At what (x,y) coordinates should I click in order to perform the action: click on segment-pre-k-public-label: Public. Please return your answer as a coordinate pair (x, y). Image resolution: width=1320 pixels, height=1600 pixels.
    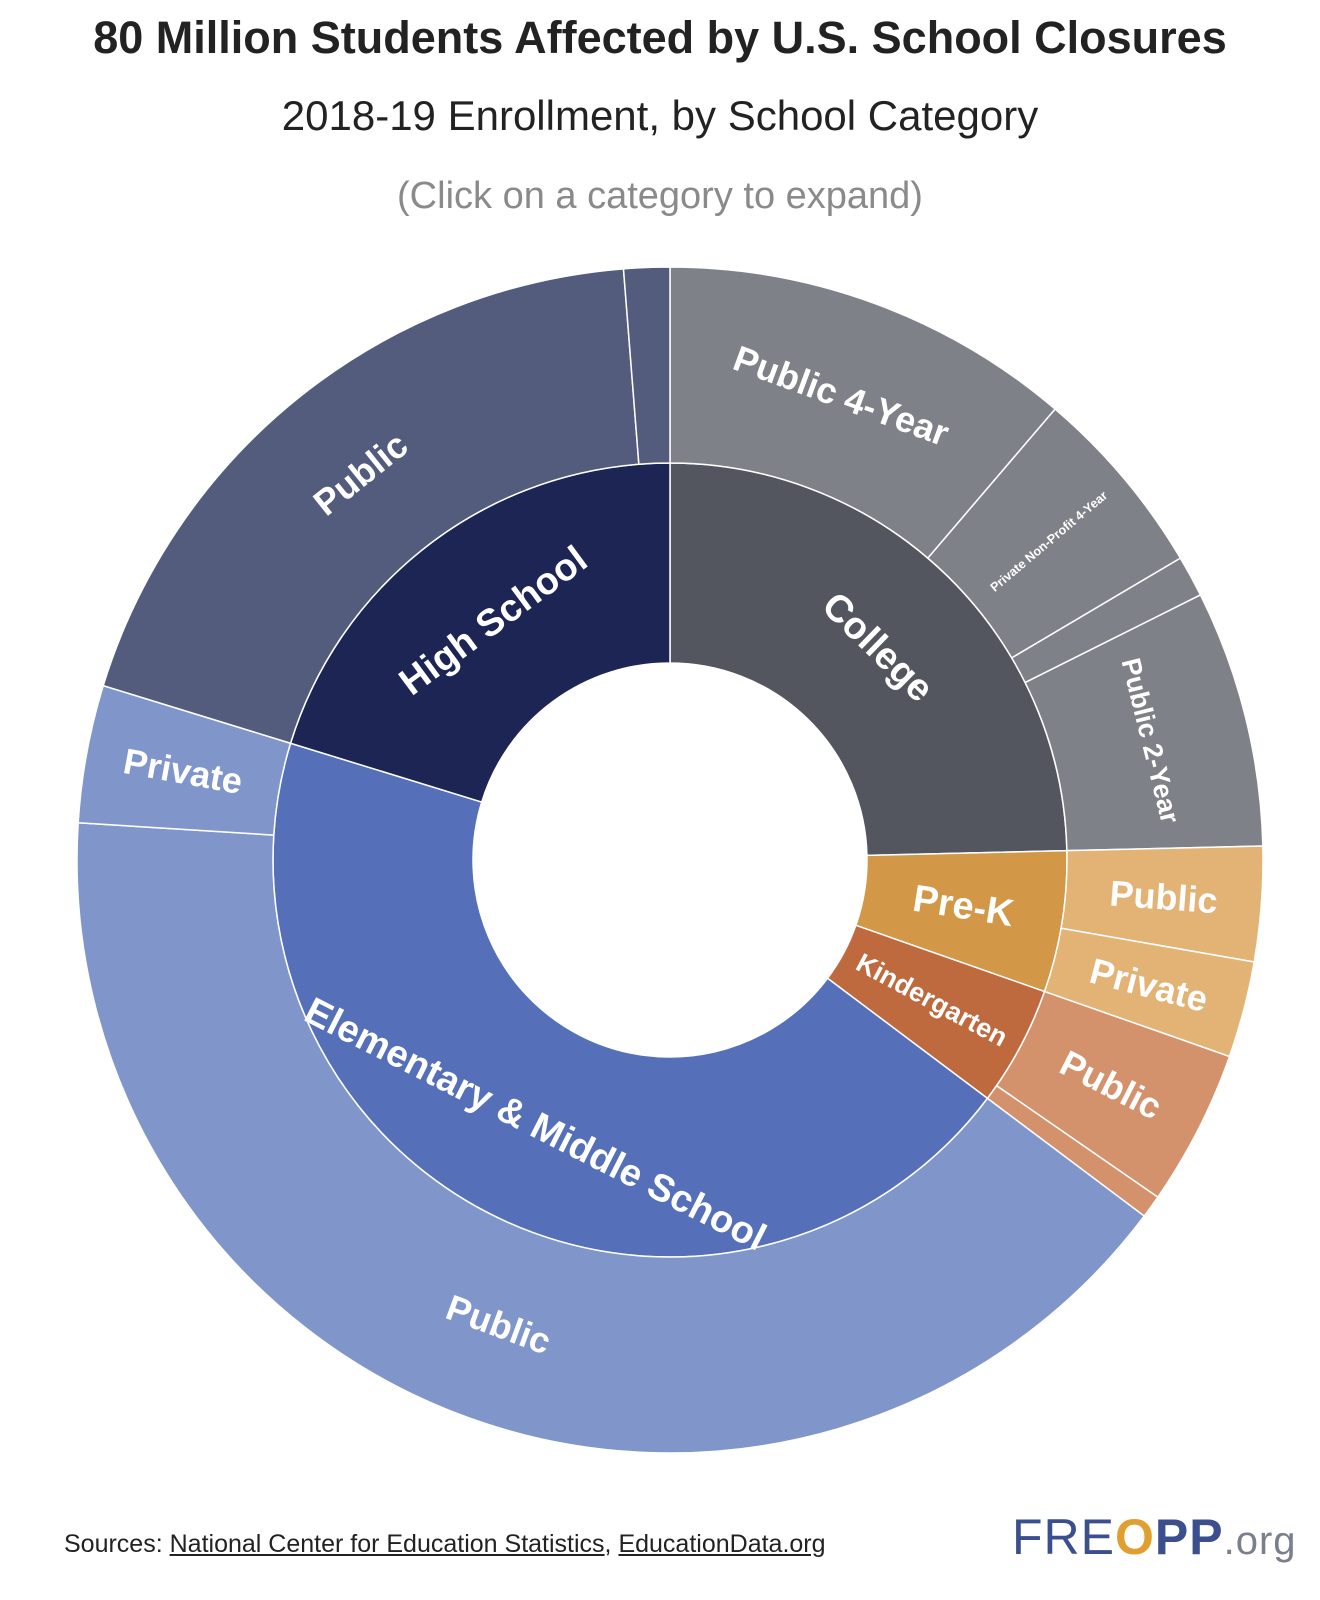
    Looking at the image, I should click on (1163, 896).